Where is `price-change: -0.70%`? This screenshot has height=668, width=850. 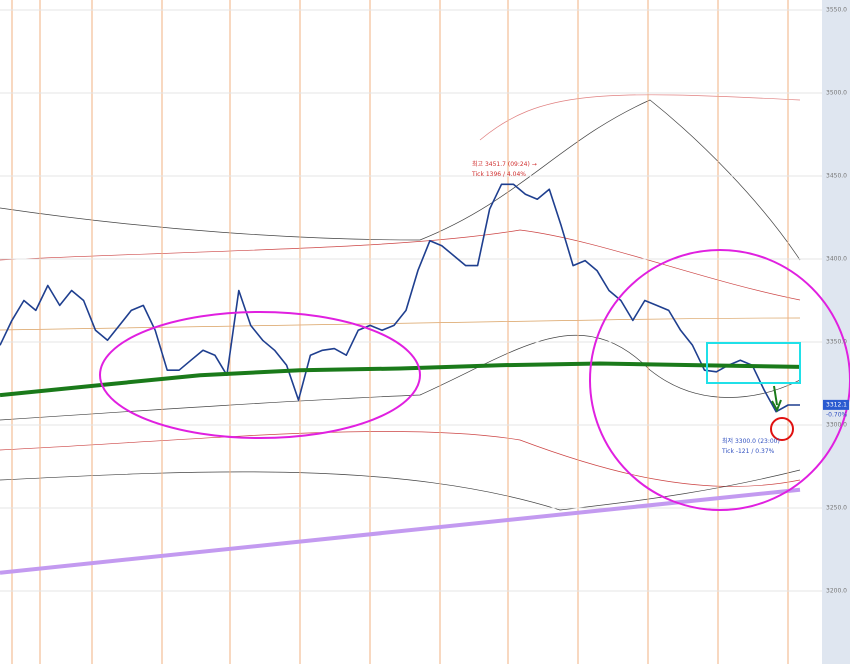
price-change: -0.70% is located at coordinates (837, 414).